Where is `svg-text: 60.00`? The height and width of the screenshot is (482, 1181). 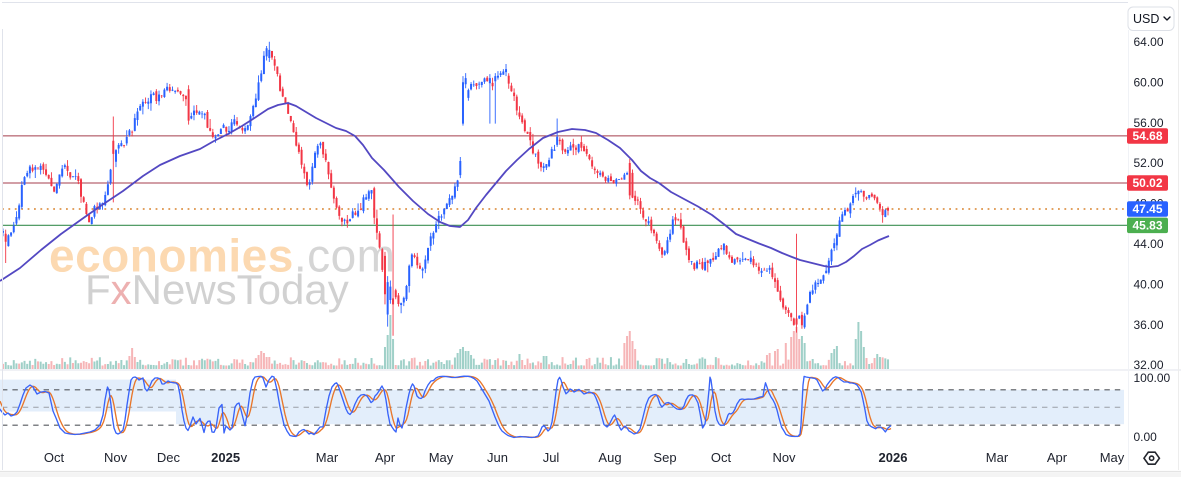
svg-text: 60.00 is located at coordinates (1149, 82).